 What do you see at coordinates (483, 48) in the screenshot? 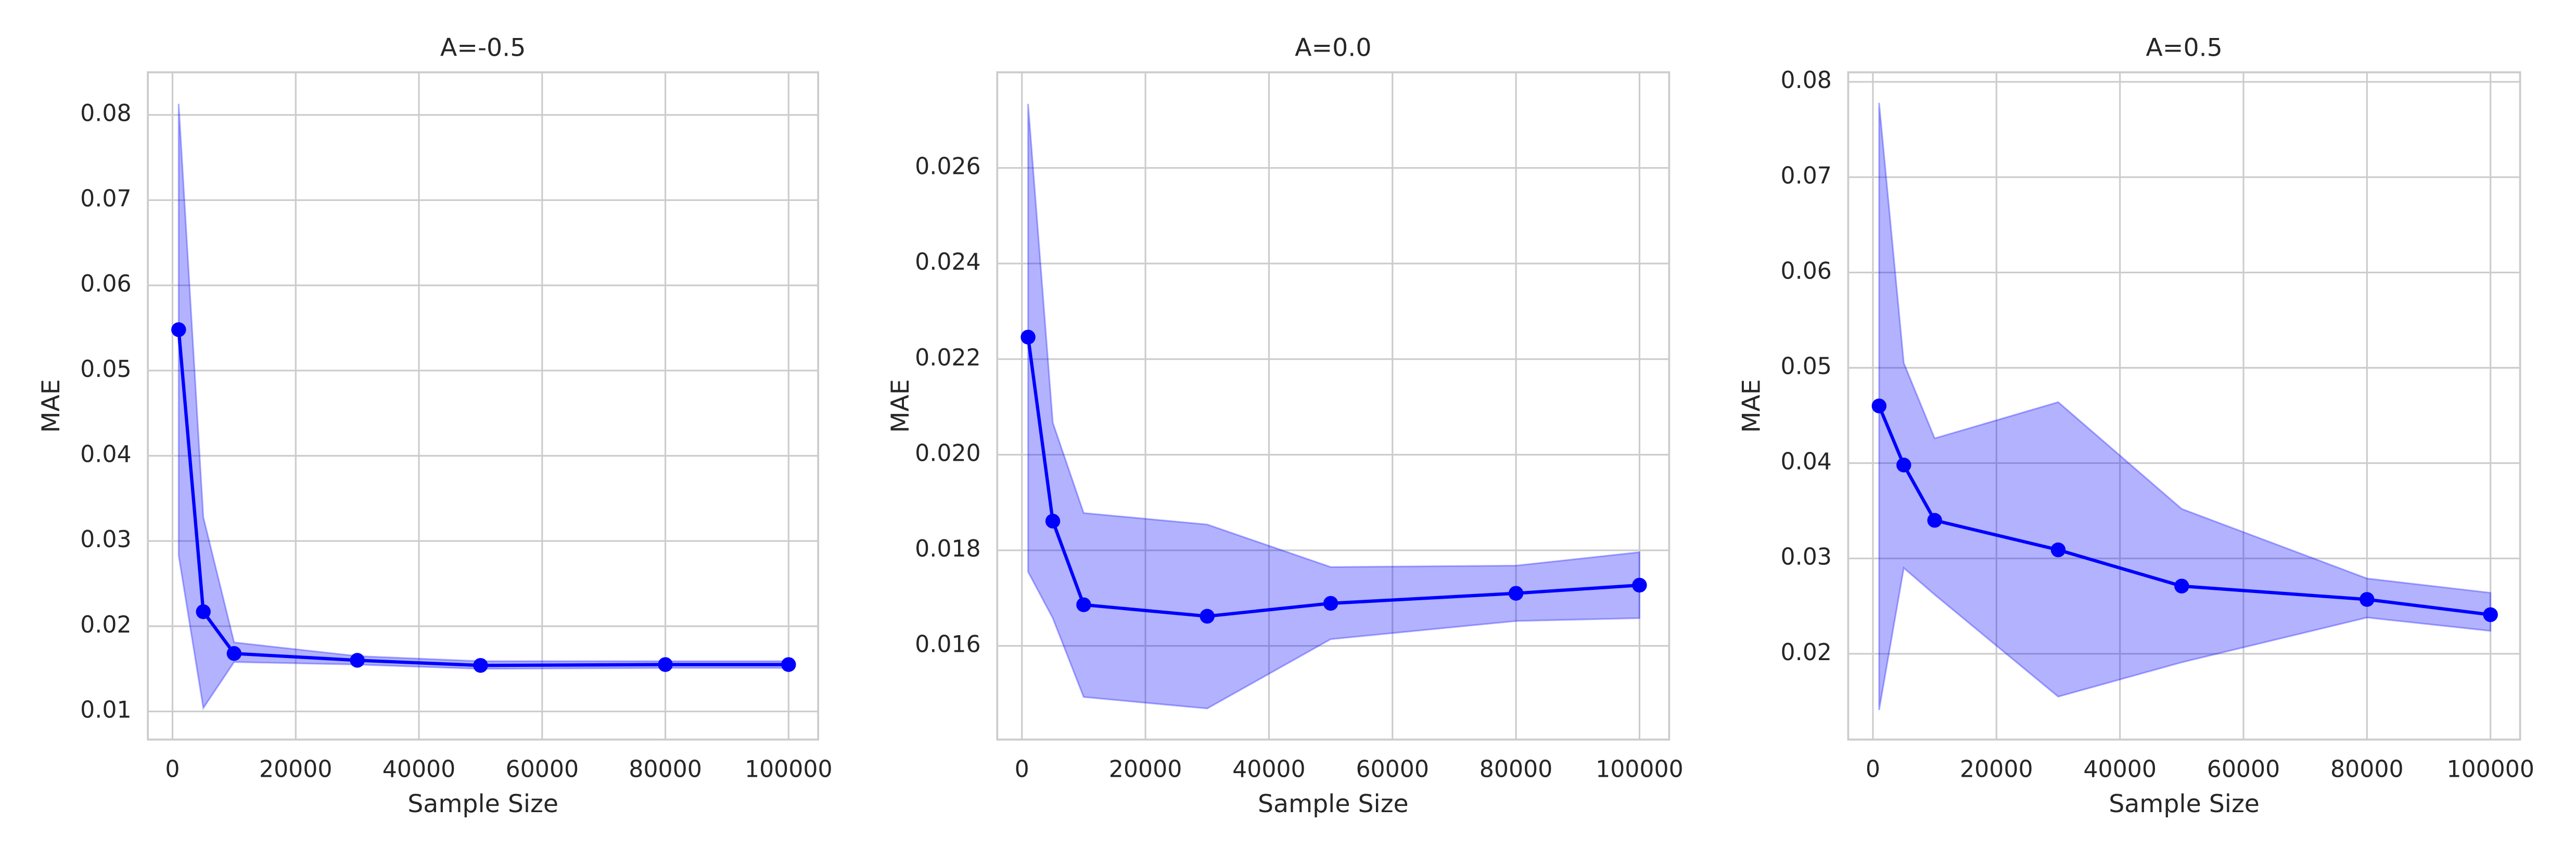
I see `subplot-title: A=-0.5` at bounding box center [483, 48].